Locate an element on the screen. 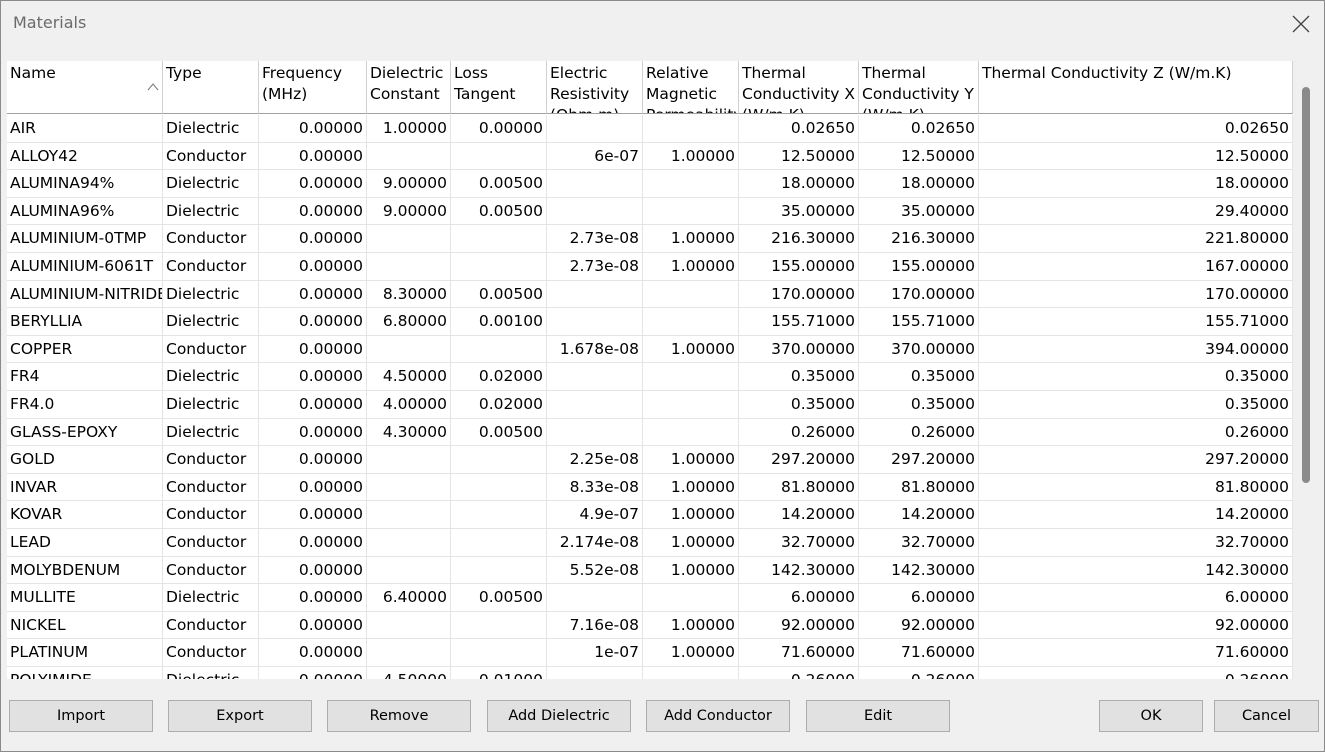  table-cell: ALLOY42 is located at coordinates (85, 156).